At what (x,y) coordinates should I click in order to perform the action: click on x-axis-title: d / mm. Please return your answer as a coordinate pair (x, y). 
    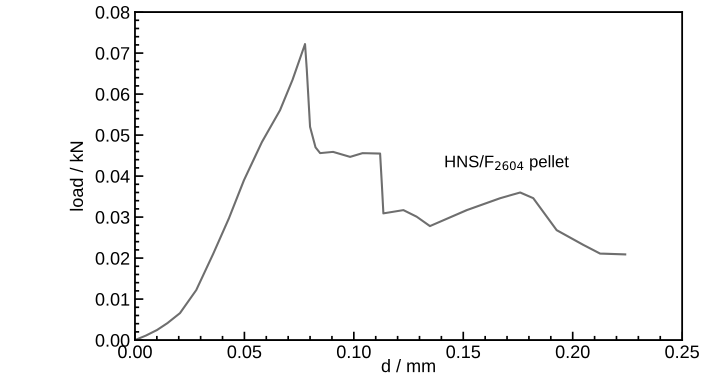
    Looking at the image, I should click on (408, 365).